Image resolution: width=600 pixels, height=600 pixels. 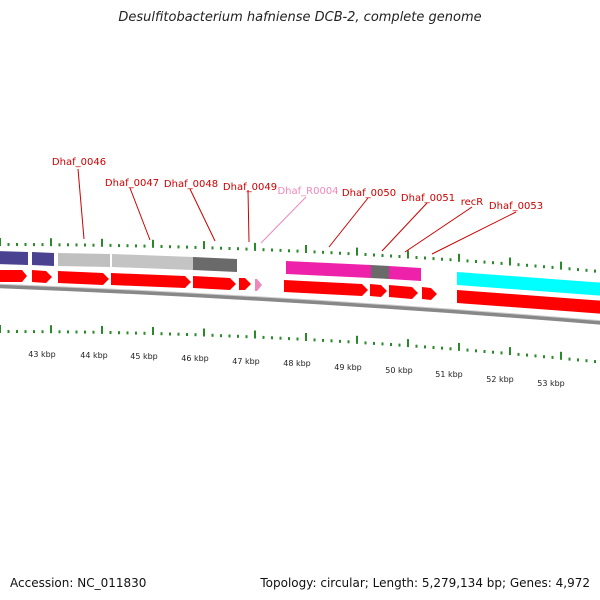 I want to click on kbp-label: 49 kbp, so click(x=348, y=367).